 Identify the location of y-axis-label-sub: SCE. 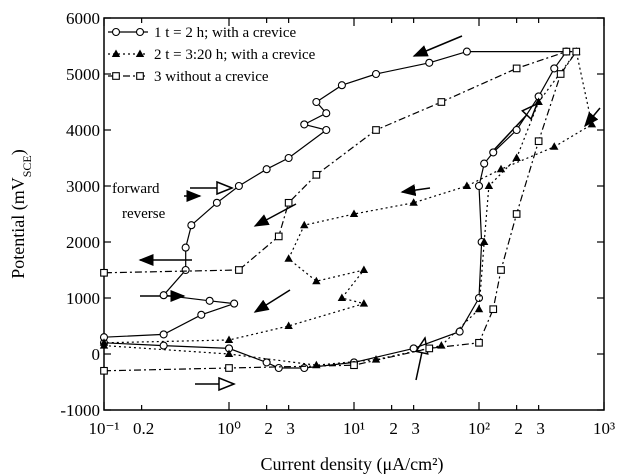
(27, 166).